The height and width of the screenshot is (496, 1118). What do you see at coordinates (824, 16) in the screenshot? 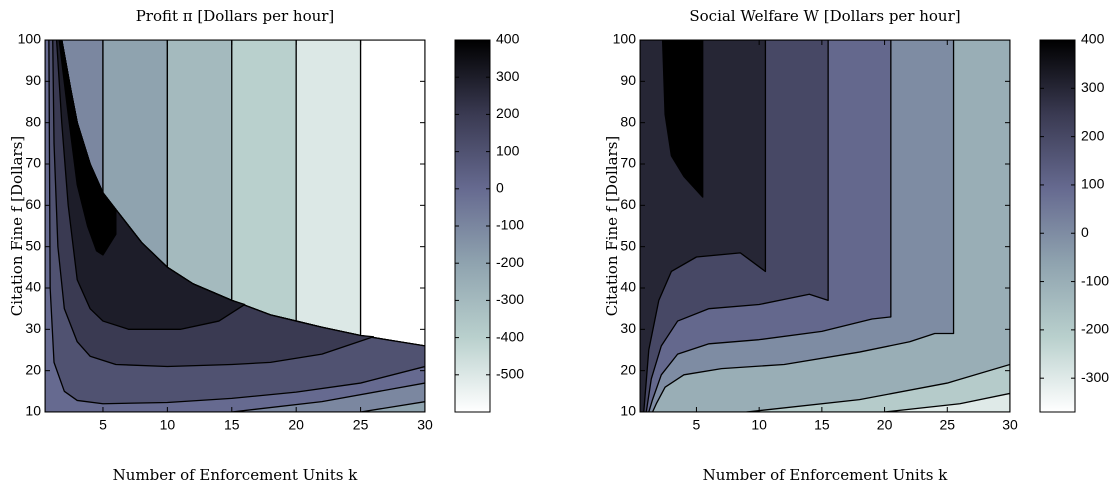
I see `chart-title: Social Welfare W [Dollars per hour]` at bounding box center [824, 16].